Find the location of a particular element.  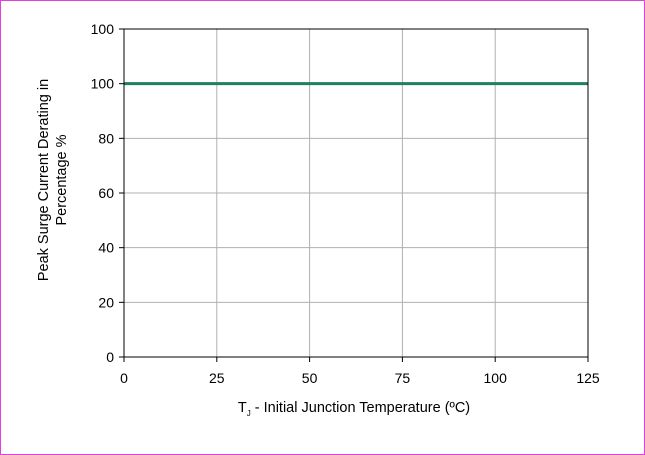

x-tick-label: 50 is located at coordinates (310, 378).